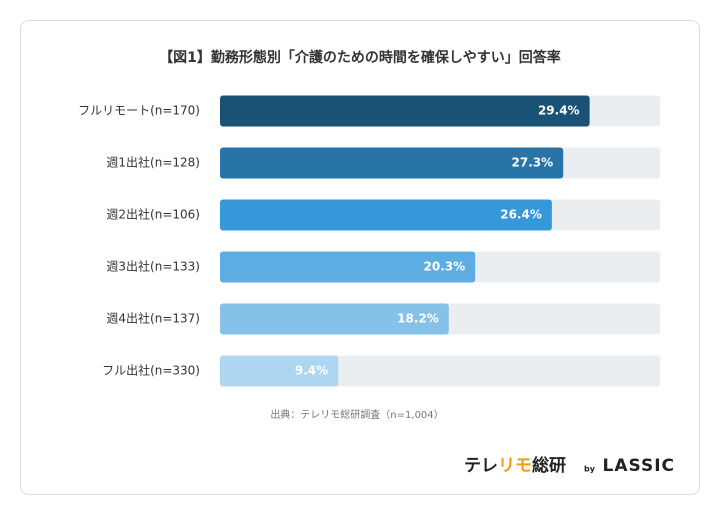 This screenshot has height=515, width=720. I want to click on brand-logo: テレリモ総研, so click(515, 465).